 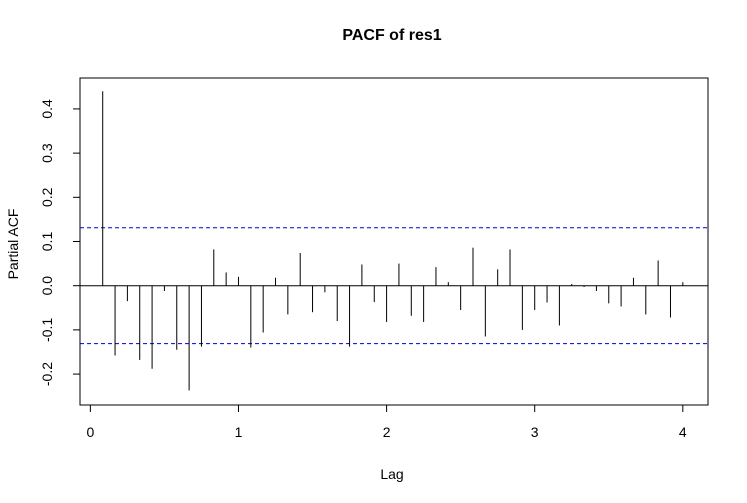 What do you see at coordinates (387, 432) in the screenshot?
I see `x-tick-label-2: 2` at bounding box center [387, 432].